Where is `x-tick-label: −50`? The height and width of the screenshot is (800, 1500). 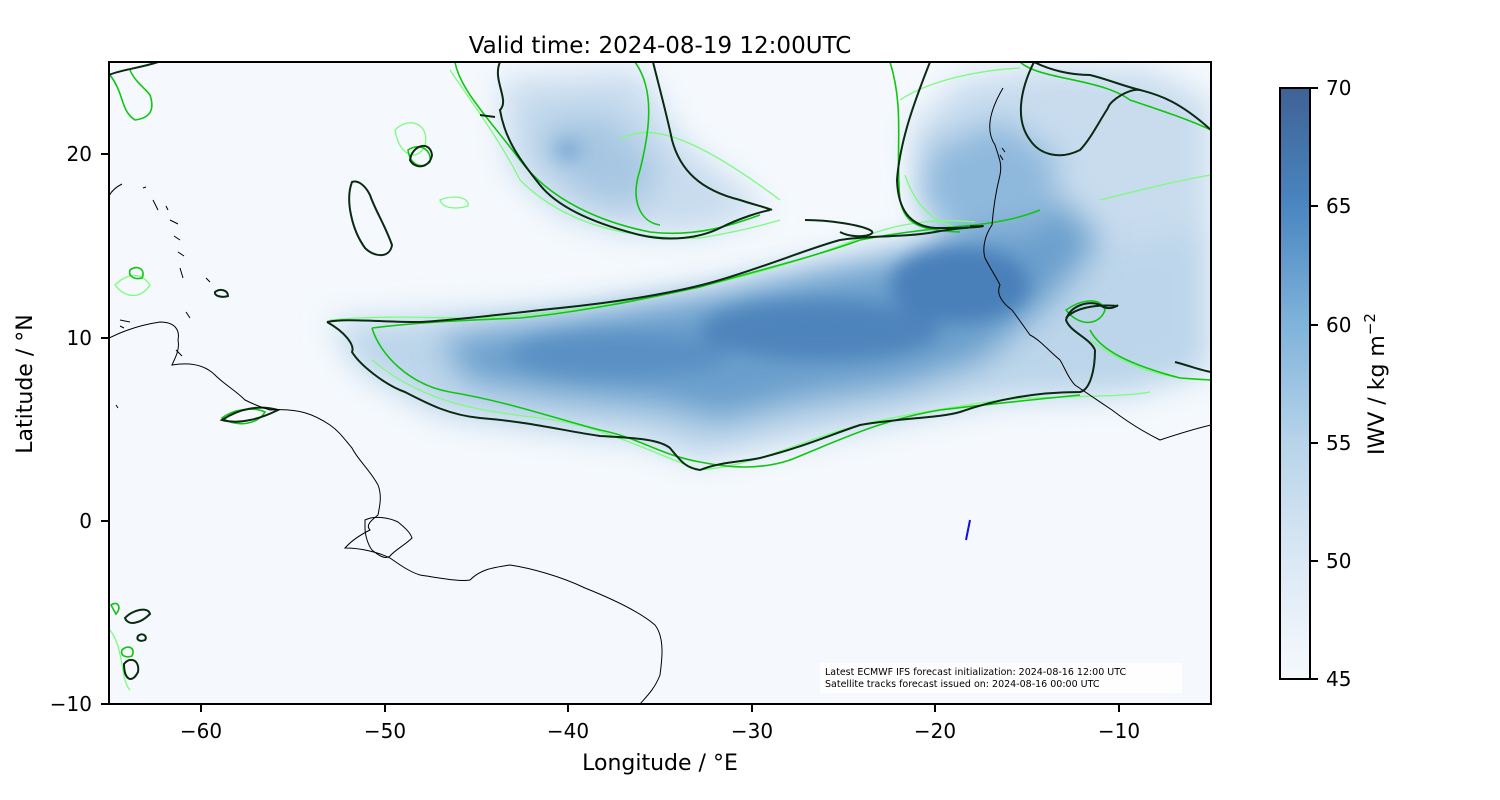
x-tick-label: −50 is located at coordinates (385, 731).